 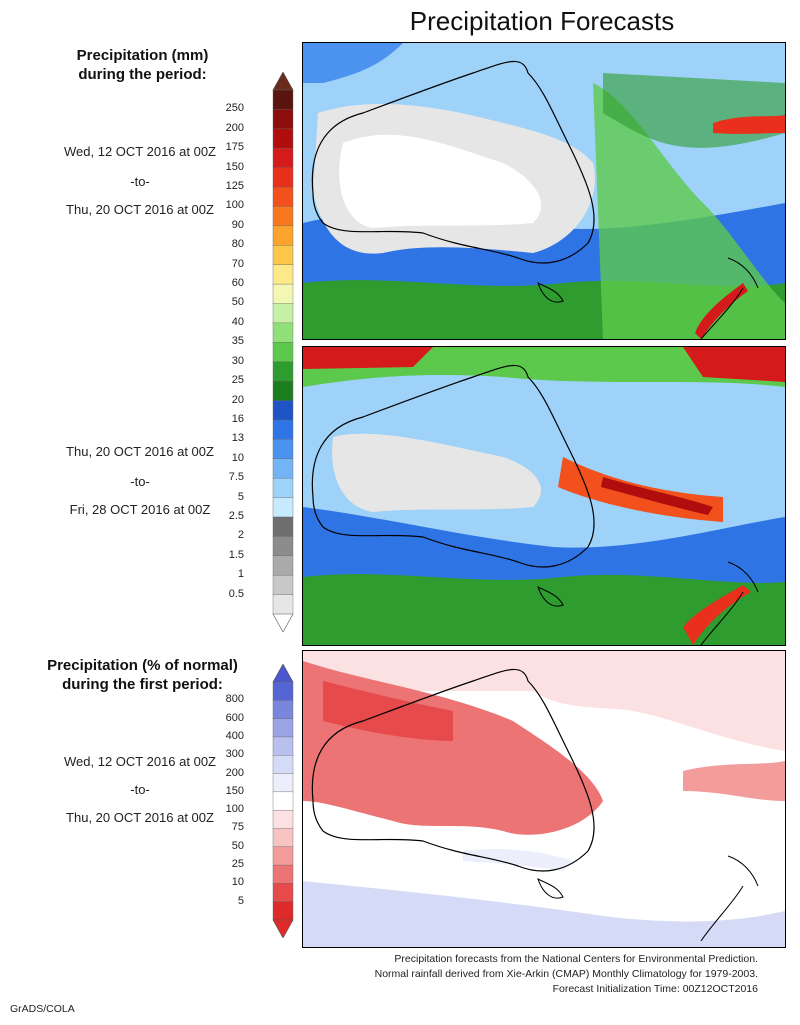 I want to click on precip-pct-header-line1: Precipitation (% of normal), so click(x=142, y=665).